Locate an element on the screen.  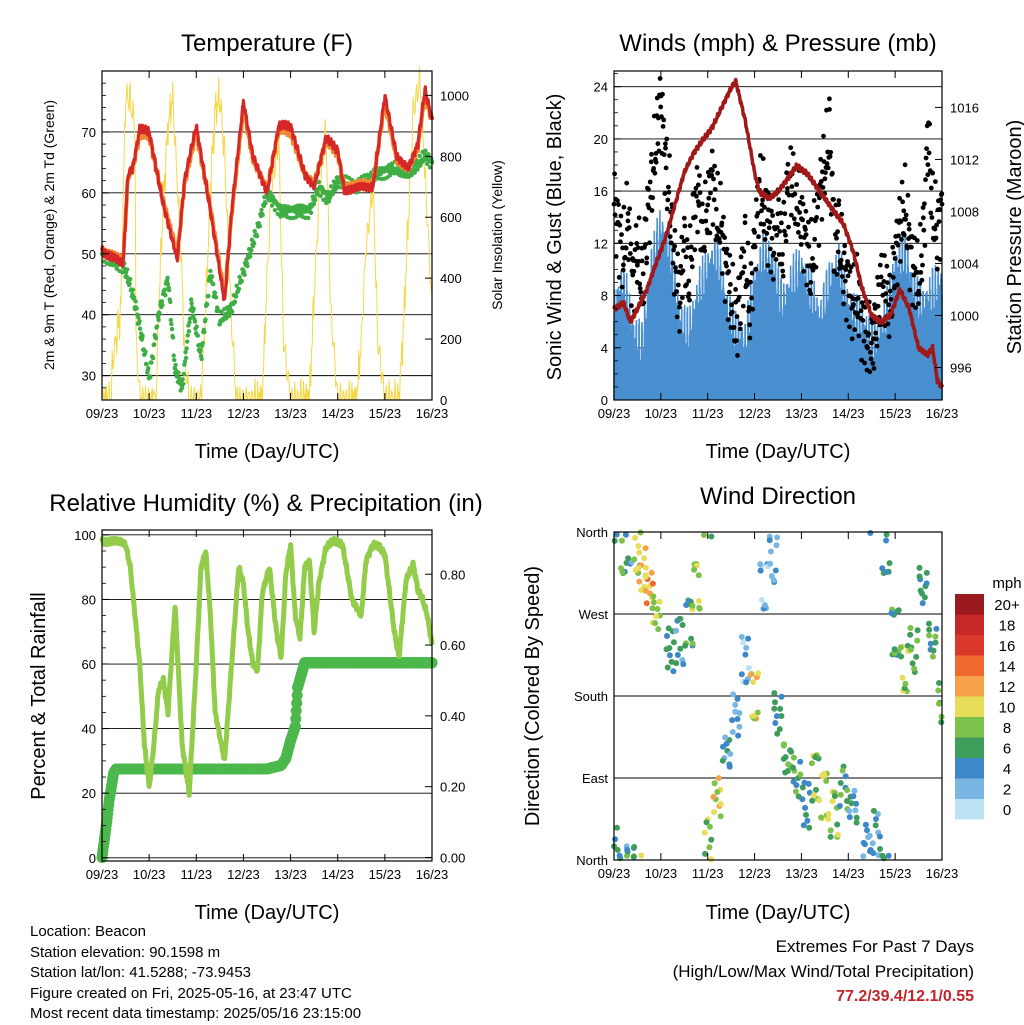
legend-swatch is located at coordinates (969, 645).